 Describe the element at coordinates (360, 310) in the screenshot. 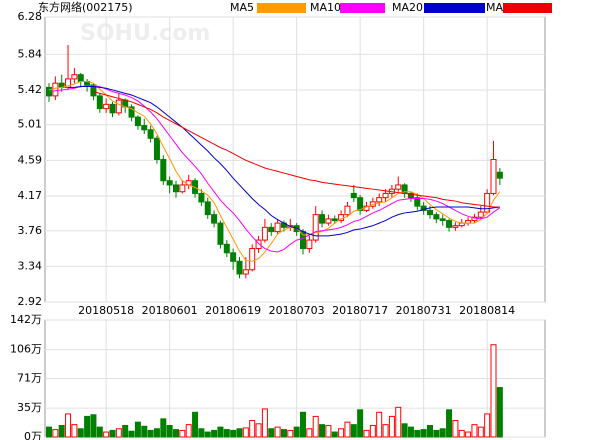

I see `x-tick-label: 20180717` at that location.